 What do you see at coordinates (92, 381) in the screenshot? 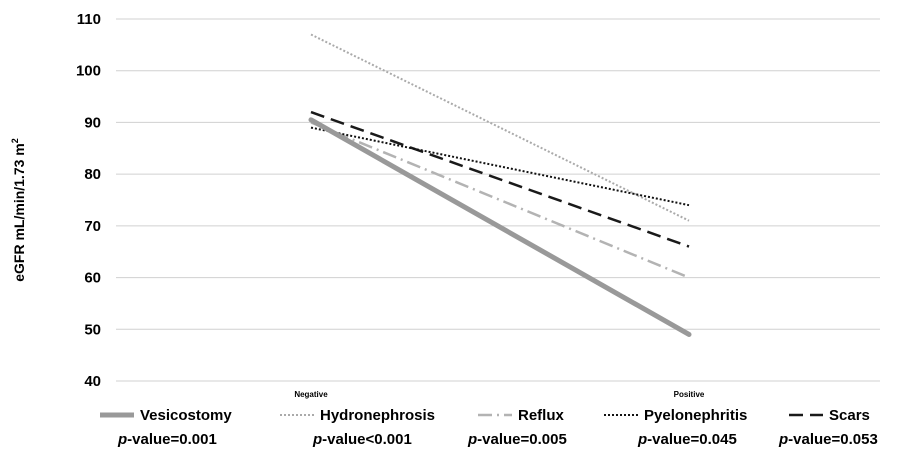
I see `y-tick-label: 40` at bounding box center [92, 381].